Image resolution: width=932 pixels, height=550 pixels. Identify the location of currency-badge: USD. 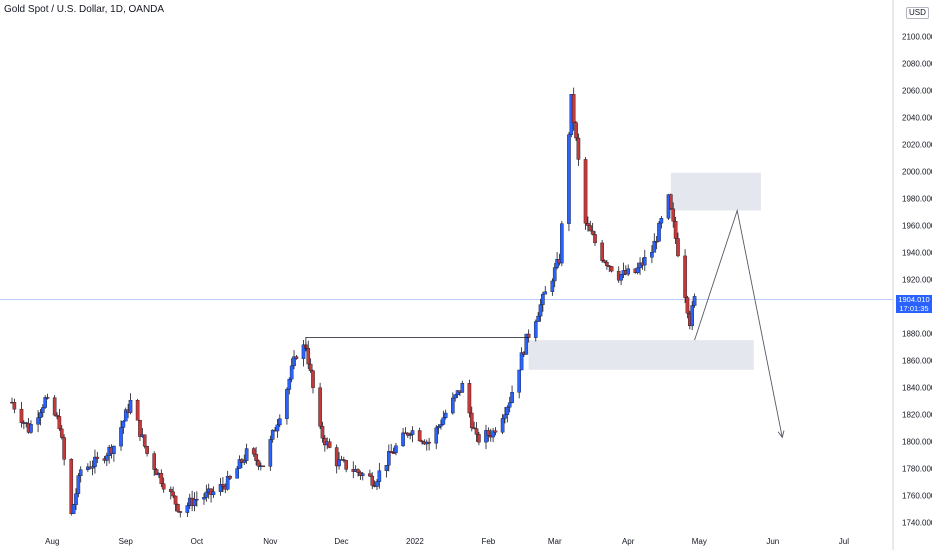
(917, 13).